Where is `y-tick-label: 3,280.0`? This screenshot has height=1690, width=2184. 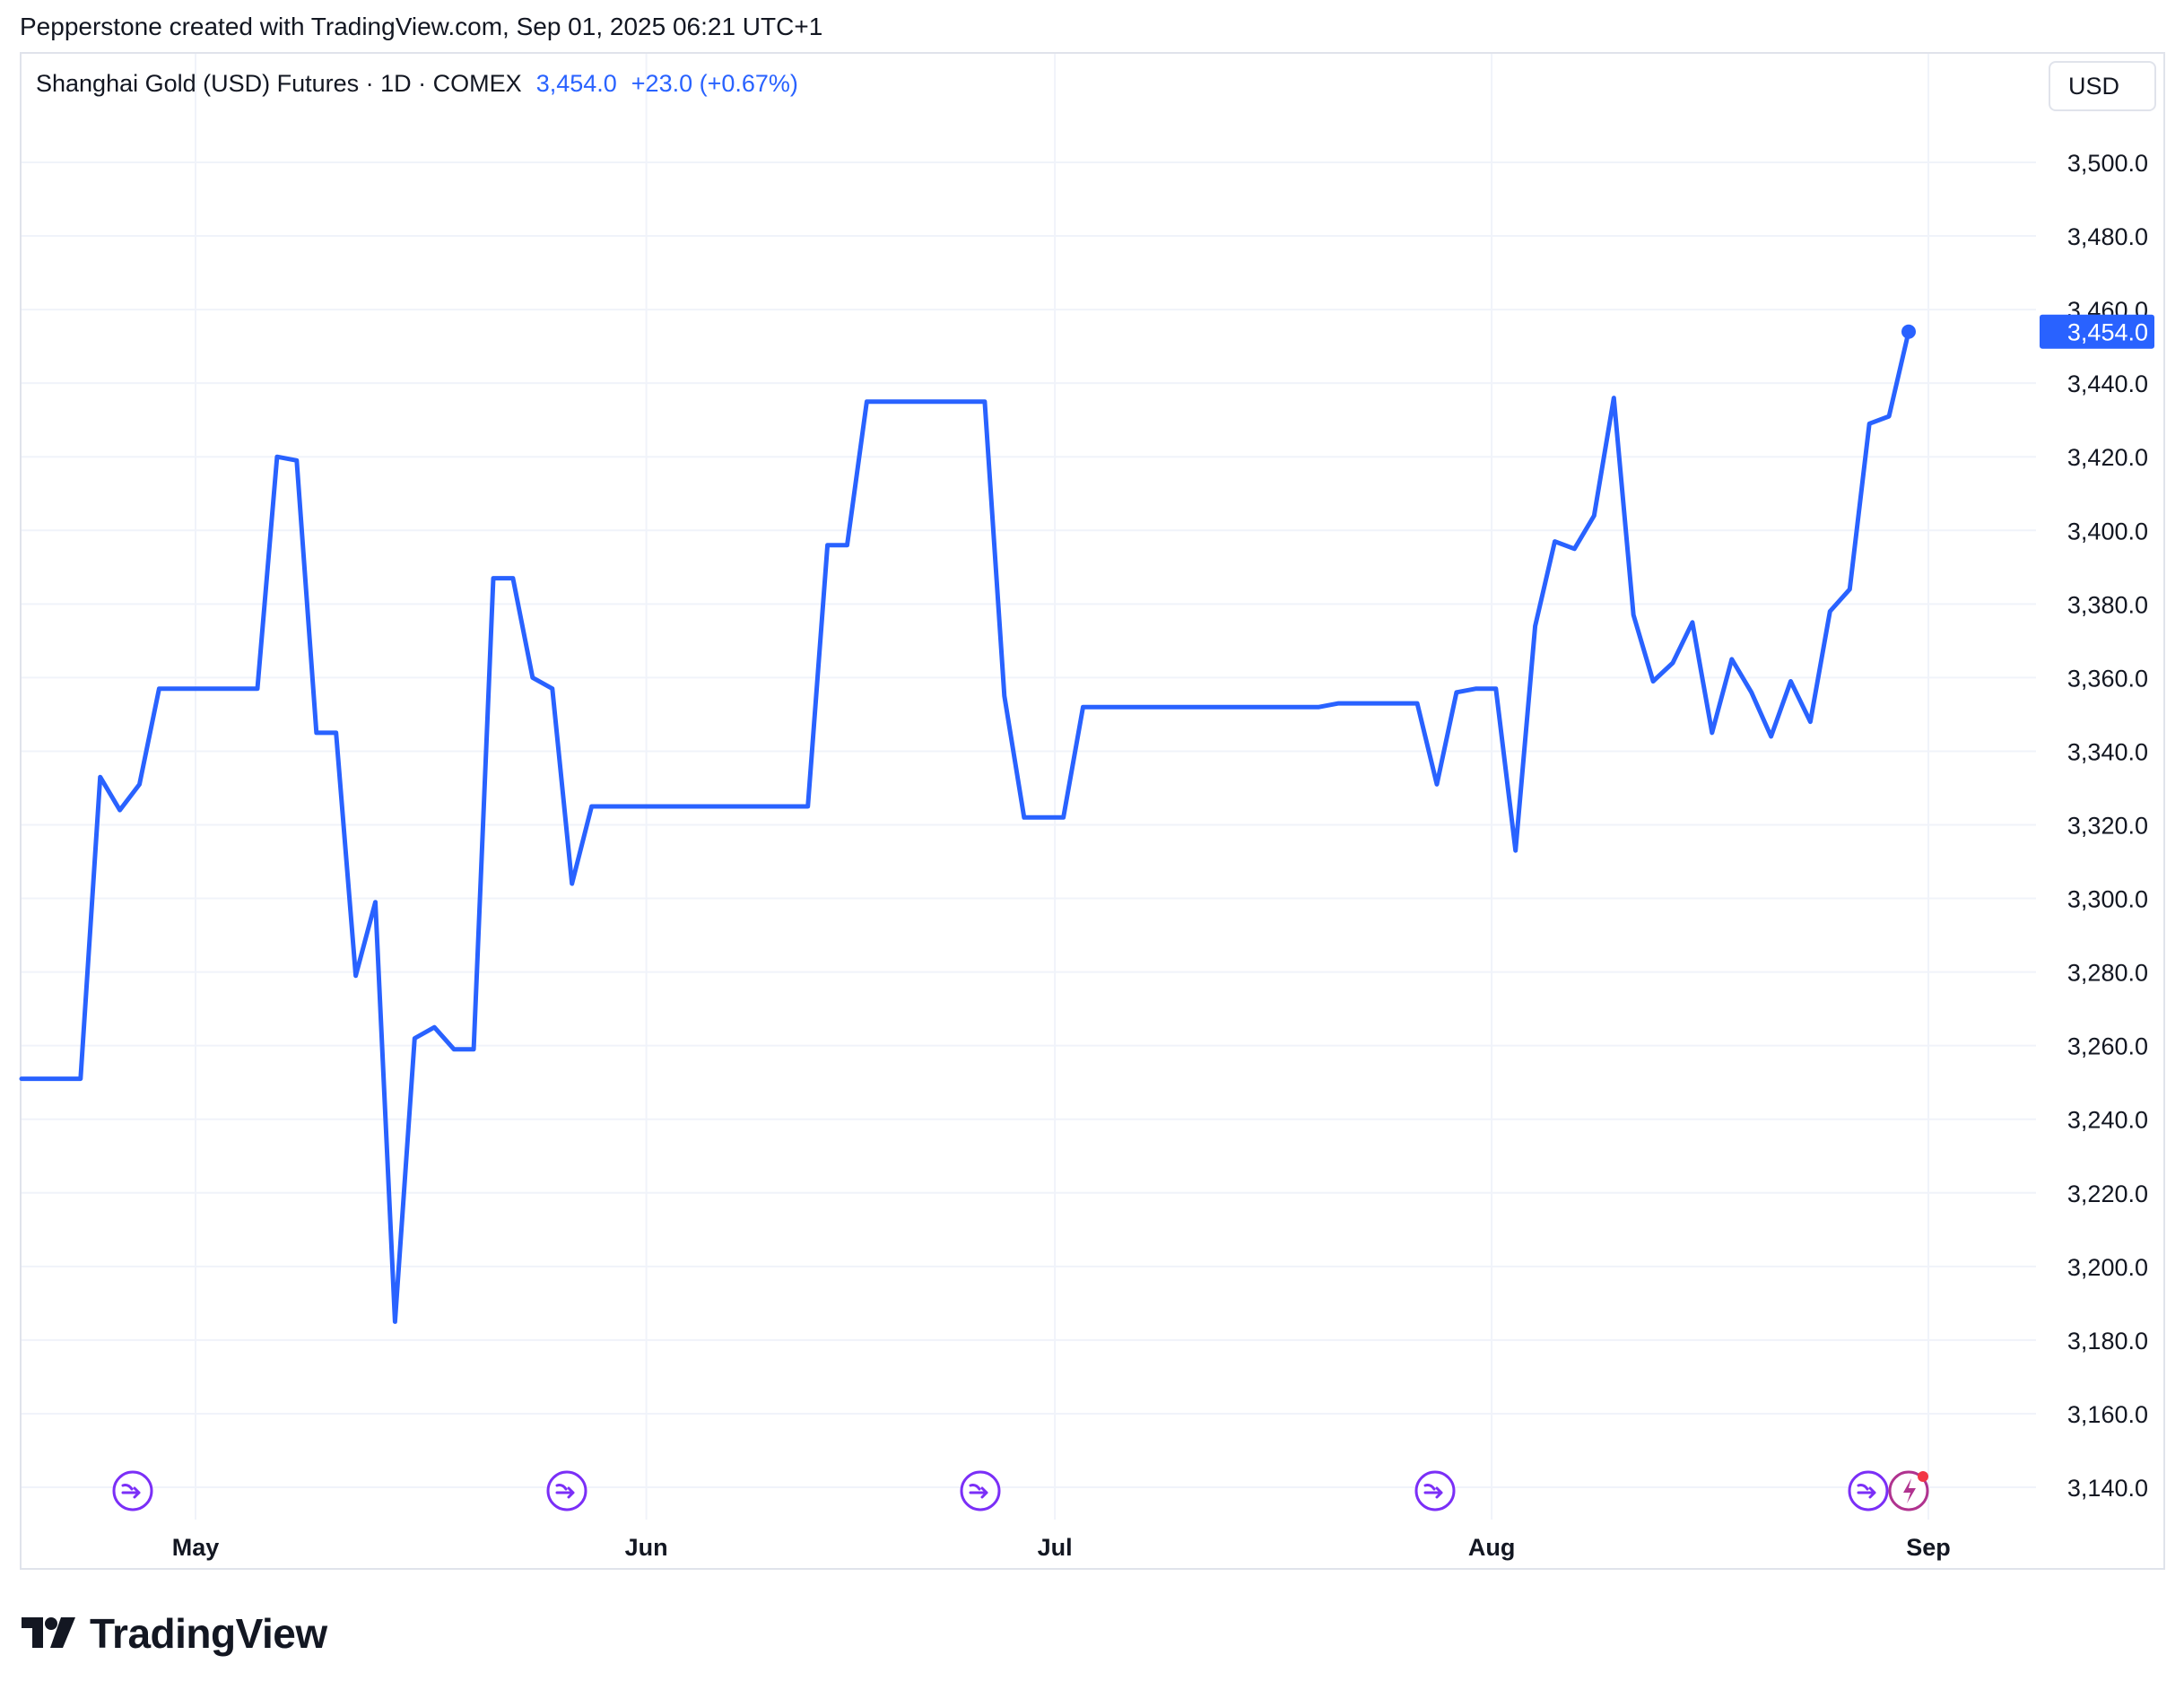 y-tick-label: 3,280.0 is located at coordinates (2107, 973).